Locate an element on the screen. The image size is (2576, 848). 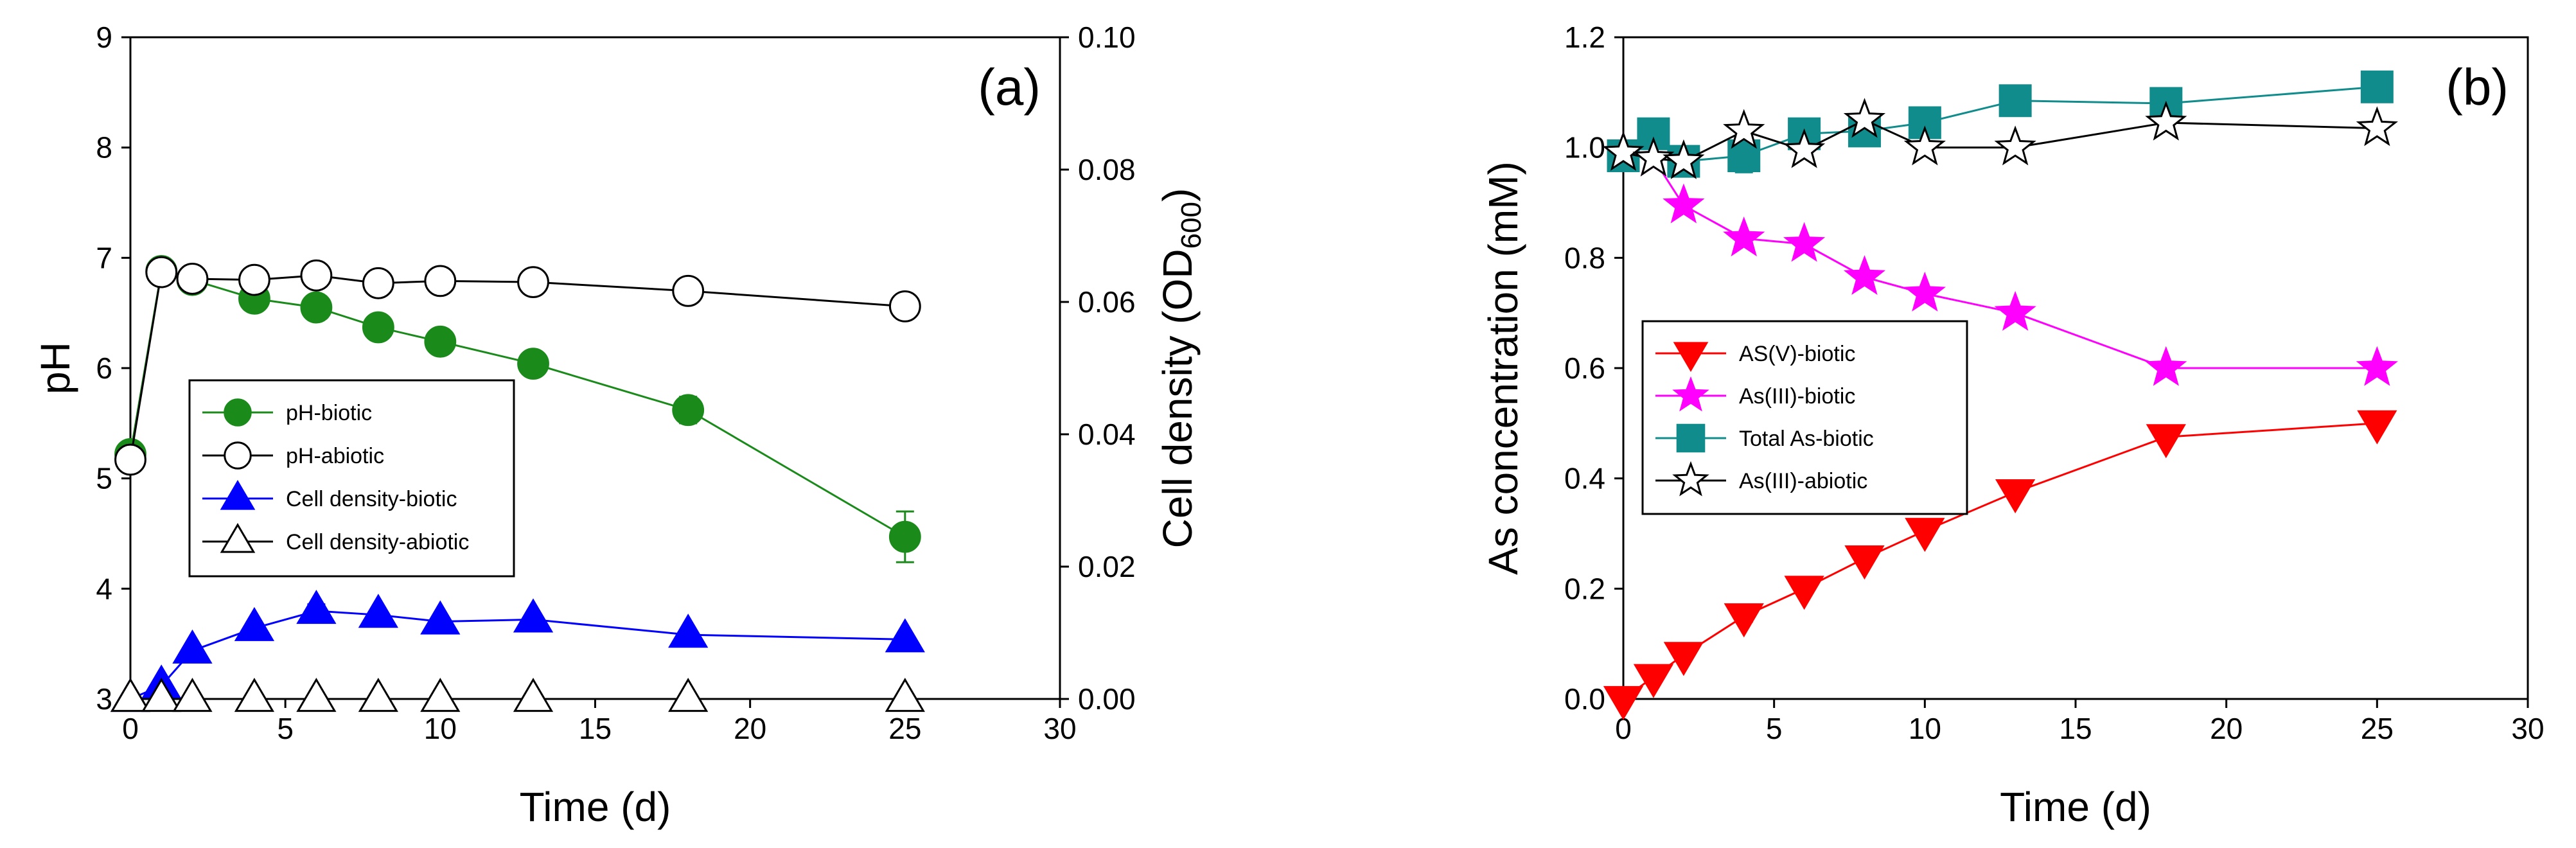
x-tick-label: 25 is located at coordinates (2377, 728).